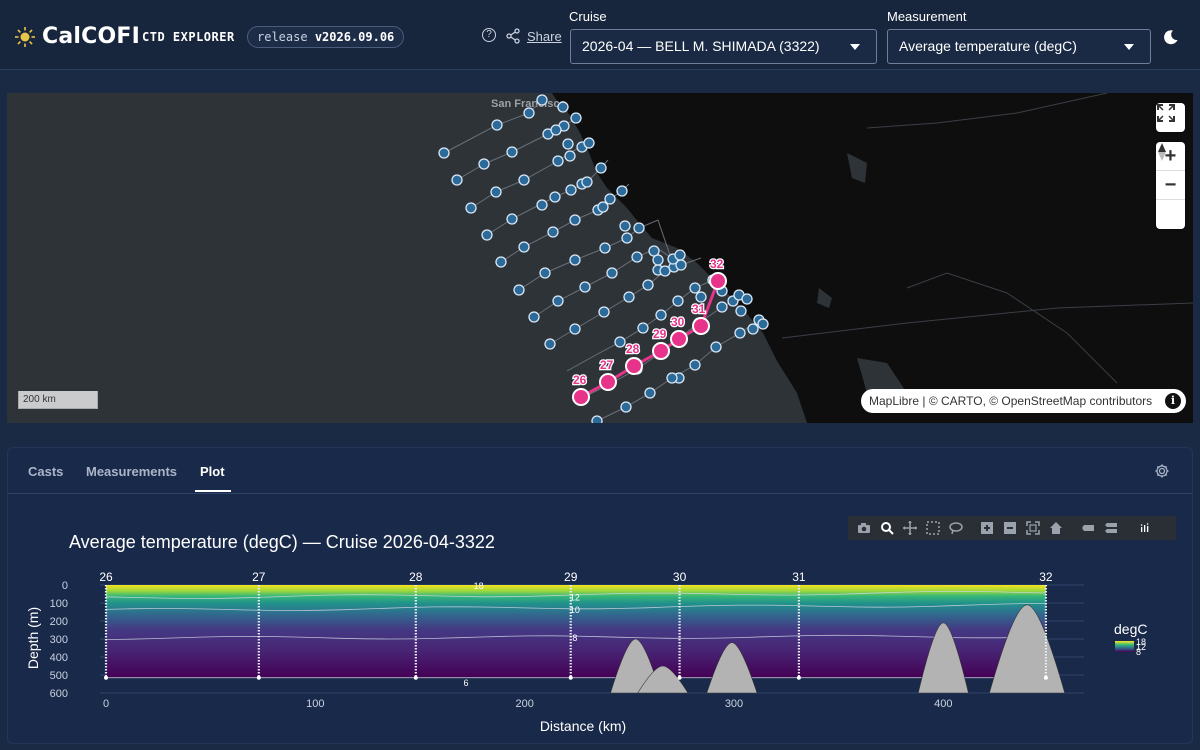 The image size is (1200, 750). I want to click on zoom-in-plot-icon, so click(987, 528).